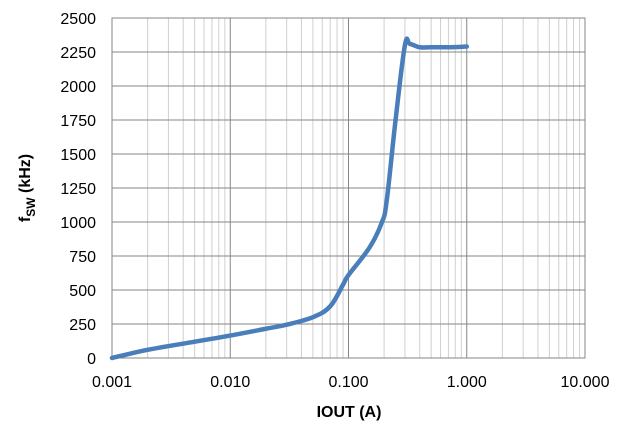 This screenshot has height=433, width=637. What do you see at coordinates (78, 155) in the screenshot?
I see `y-tick-label: 1500` at bounding box center [78, 155].